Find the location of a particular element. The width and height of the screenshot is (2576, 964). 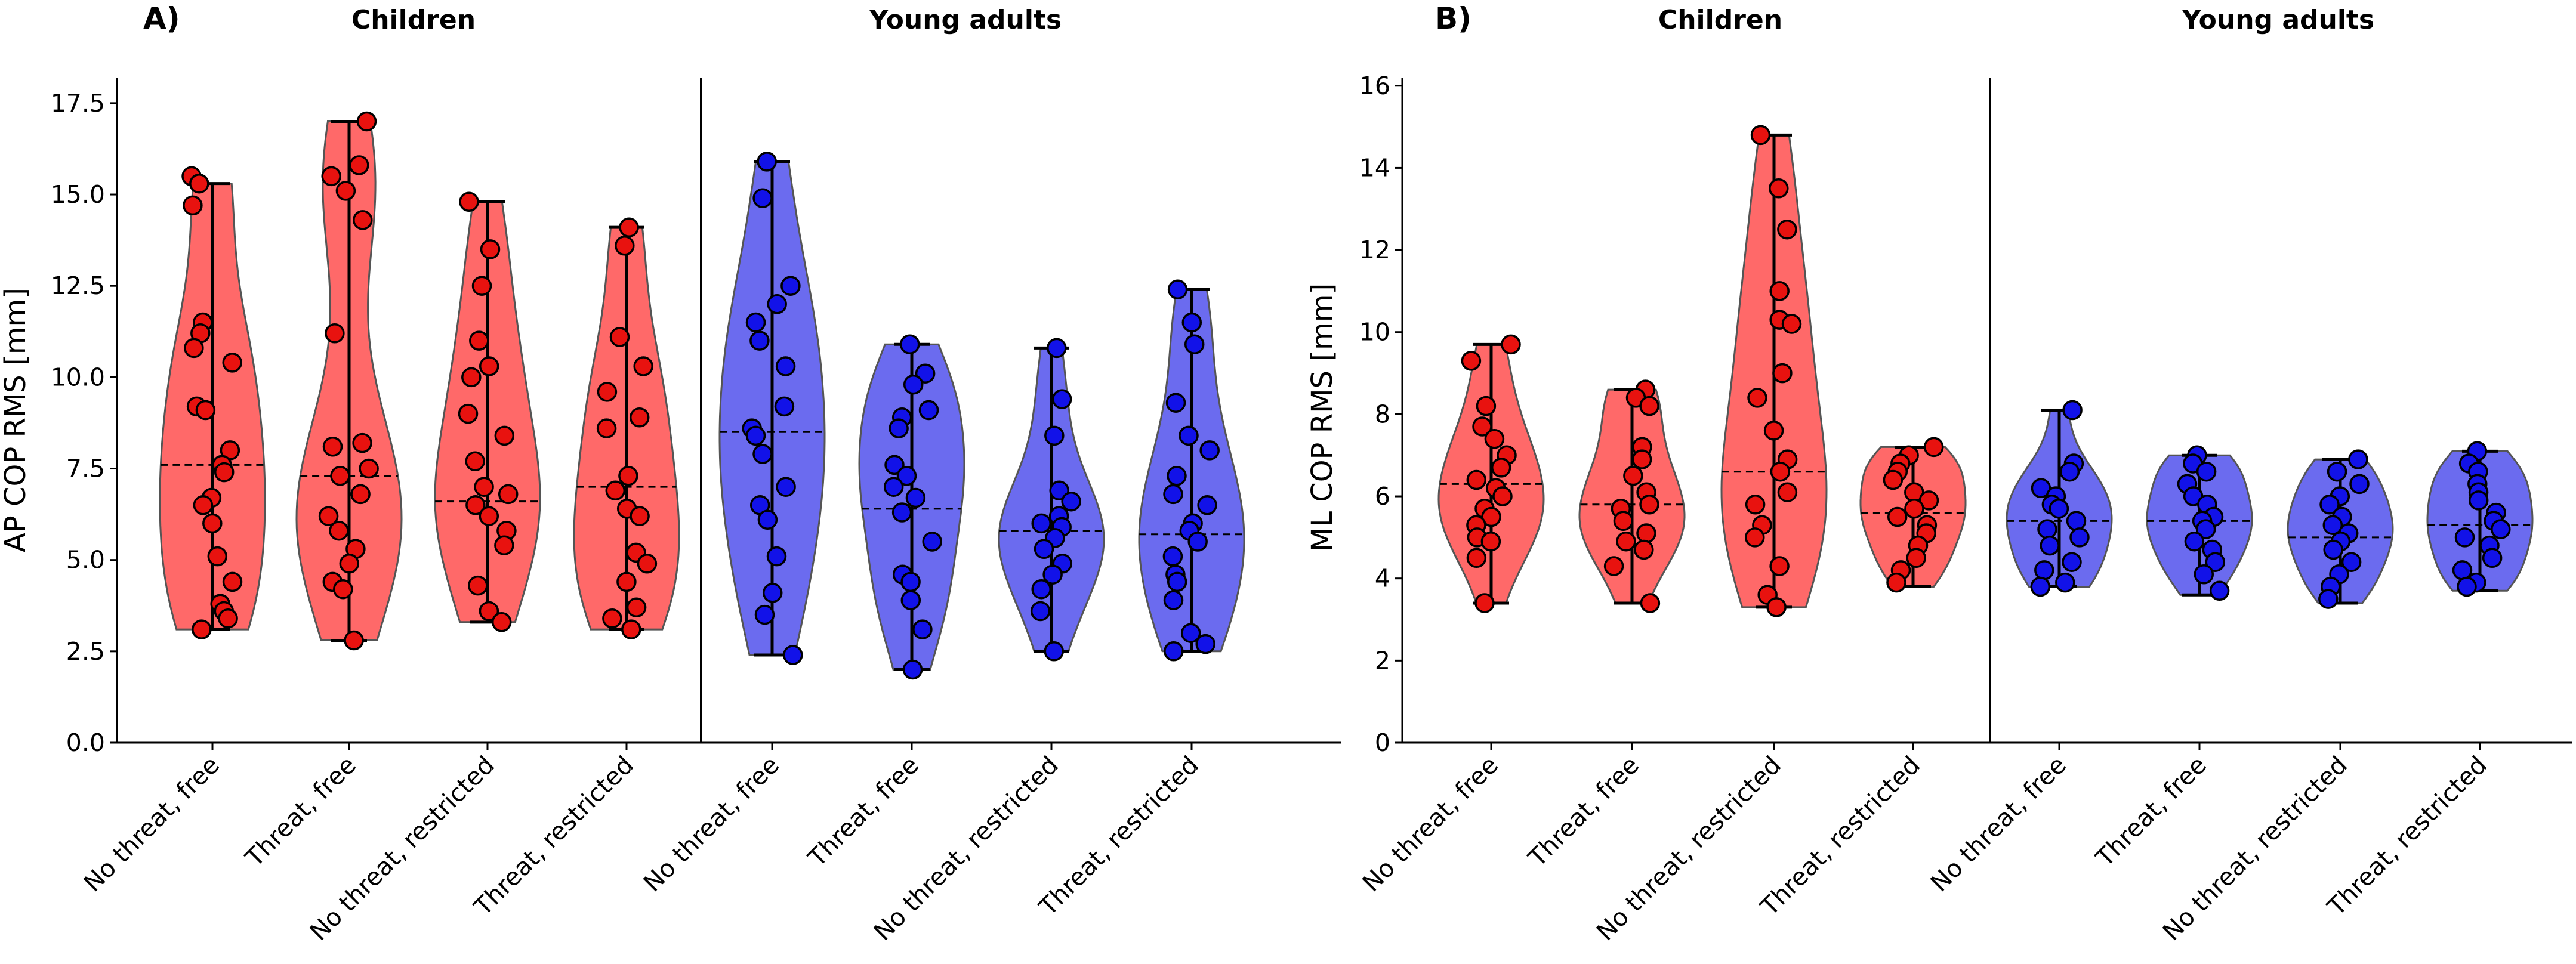

panel-b-adults-2-violin-group is located at coordinates (2340, 529).